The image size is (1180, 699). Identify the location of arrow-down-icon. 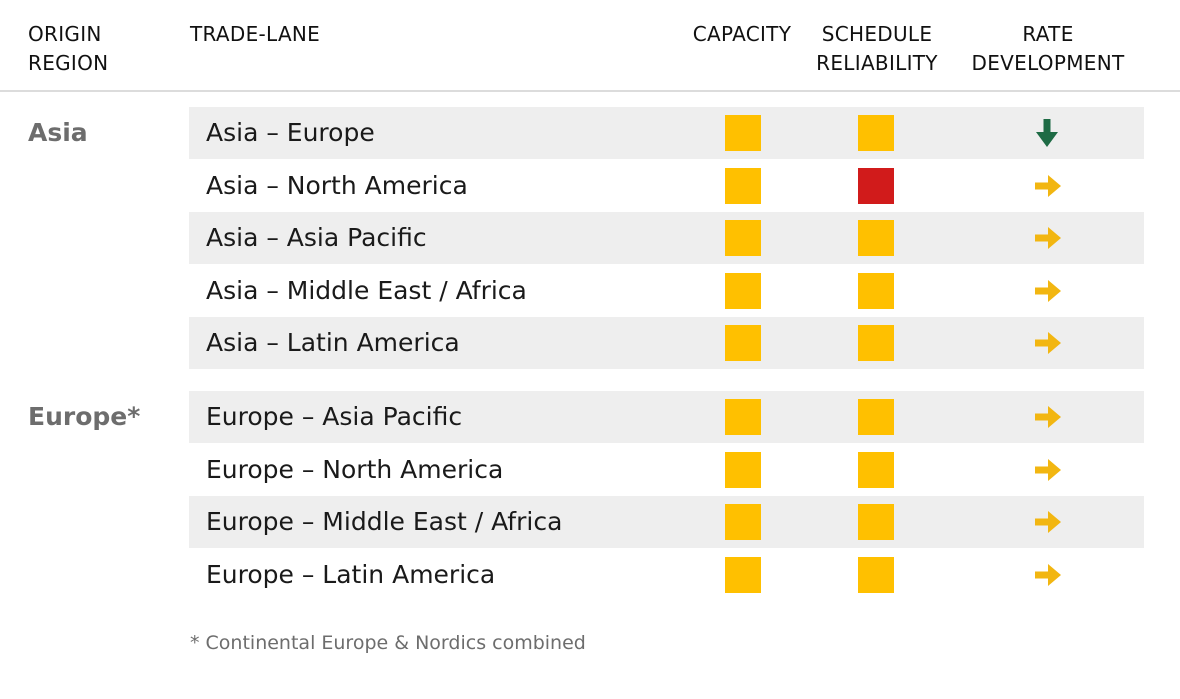
(1047, 133).